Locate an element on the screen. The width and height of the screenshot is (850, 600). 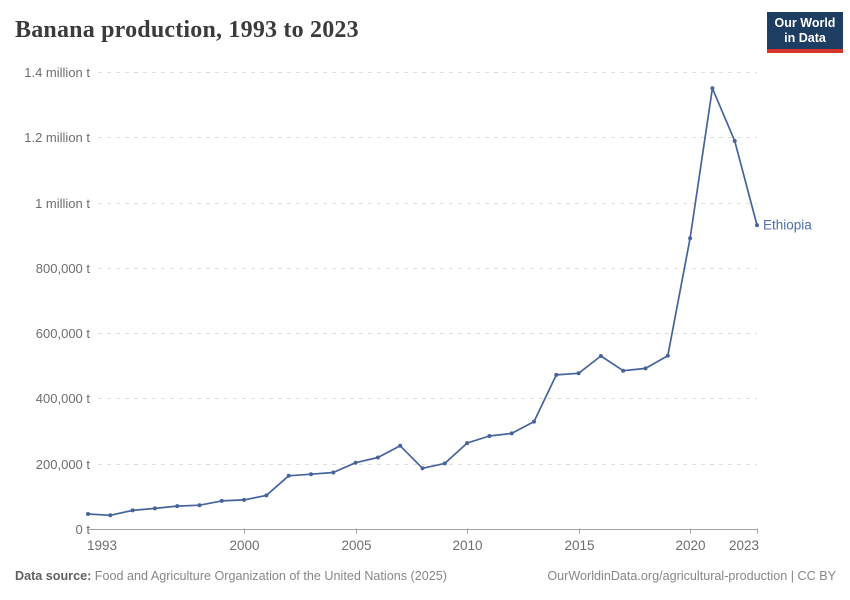
data-point-1995 is located at coordinates (132, 510).